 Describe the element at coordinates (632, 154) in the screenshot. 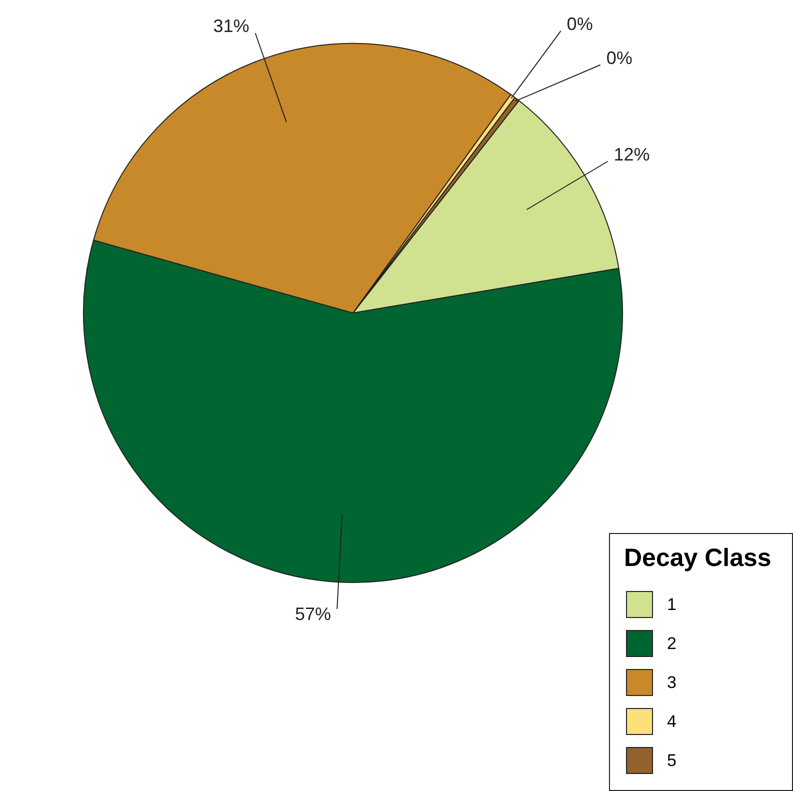

I see `data-label: 12%` at that location.